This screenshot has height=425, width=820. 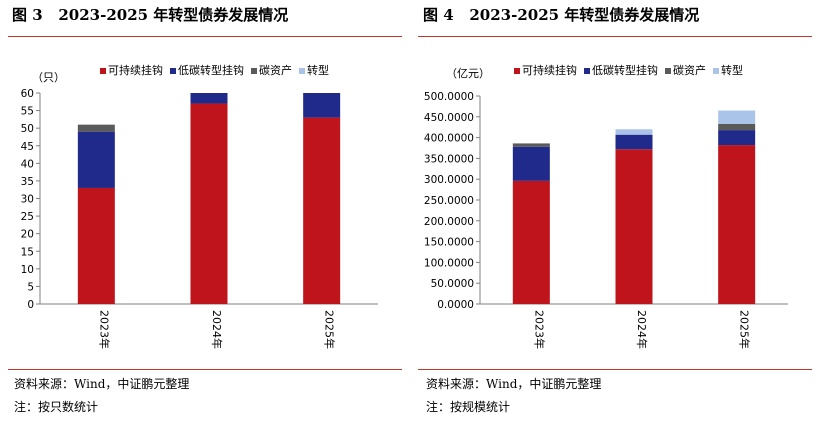 I want to click on right-chart-y-tick-label-10: 500.0000, so click(x=449, y=97).